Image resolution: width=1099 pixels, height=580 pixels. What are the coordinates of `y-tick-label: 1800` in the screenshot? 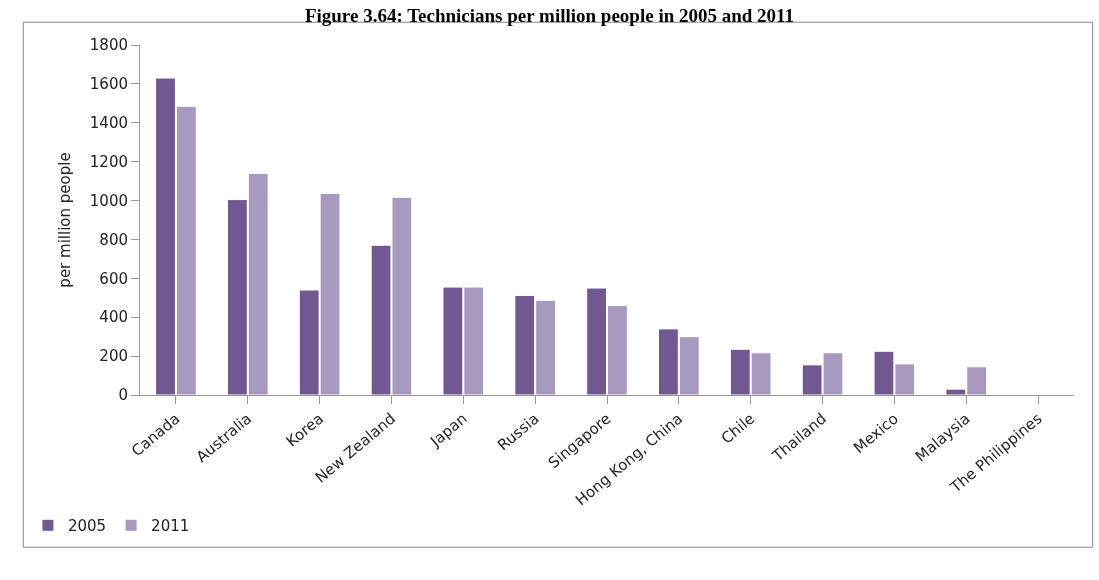 It's located at (108, 45).